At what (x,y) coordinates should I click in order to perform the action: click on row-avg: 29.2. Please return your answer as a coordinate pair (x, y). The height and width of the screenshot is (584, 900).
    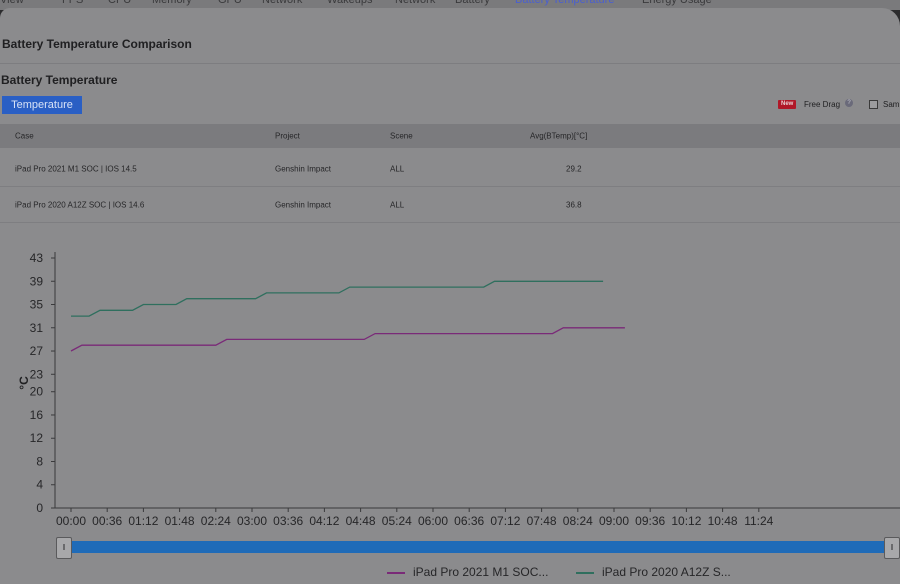
    Looking at the image, I should click on (574, 169).